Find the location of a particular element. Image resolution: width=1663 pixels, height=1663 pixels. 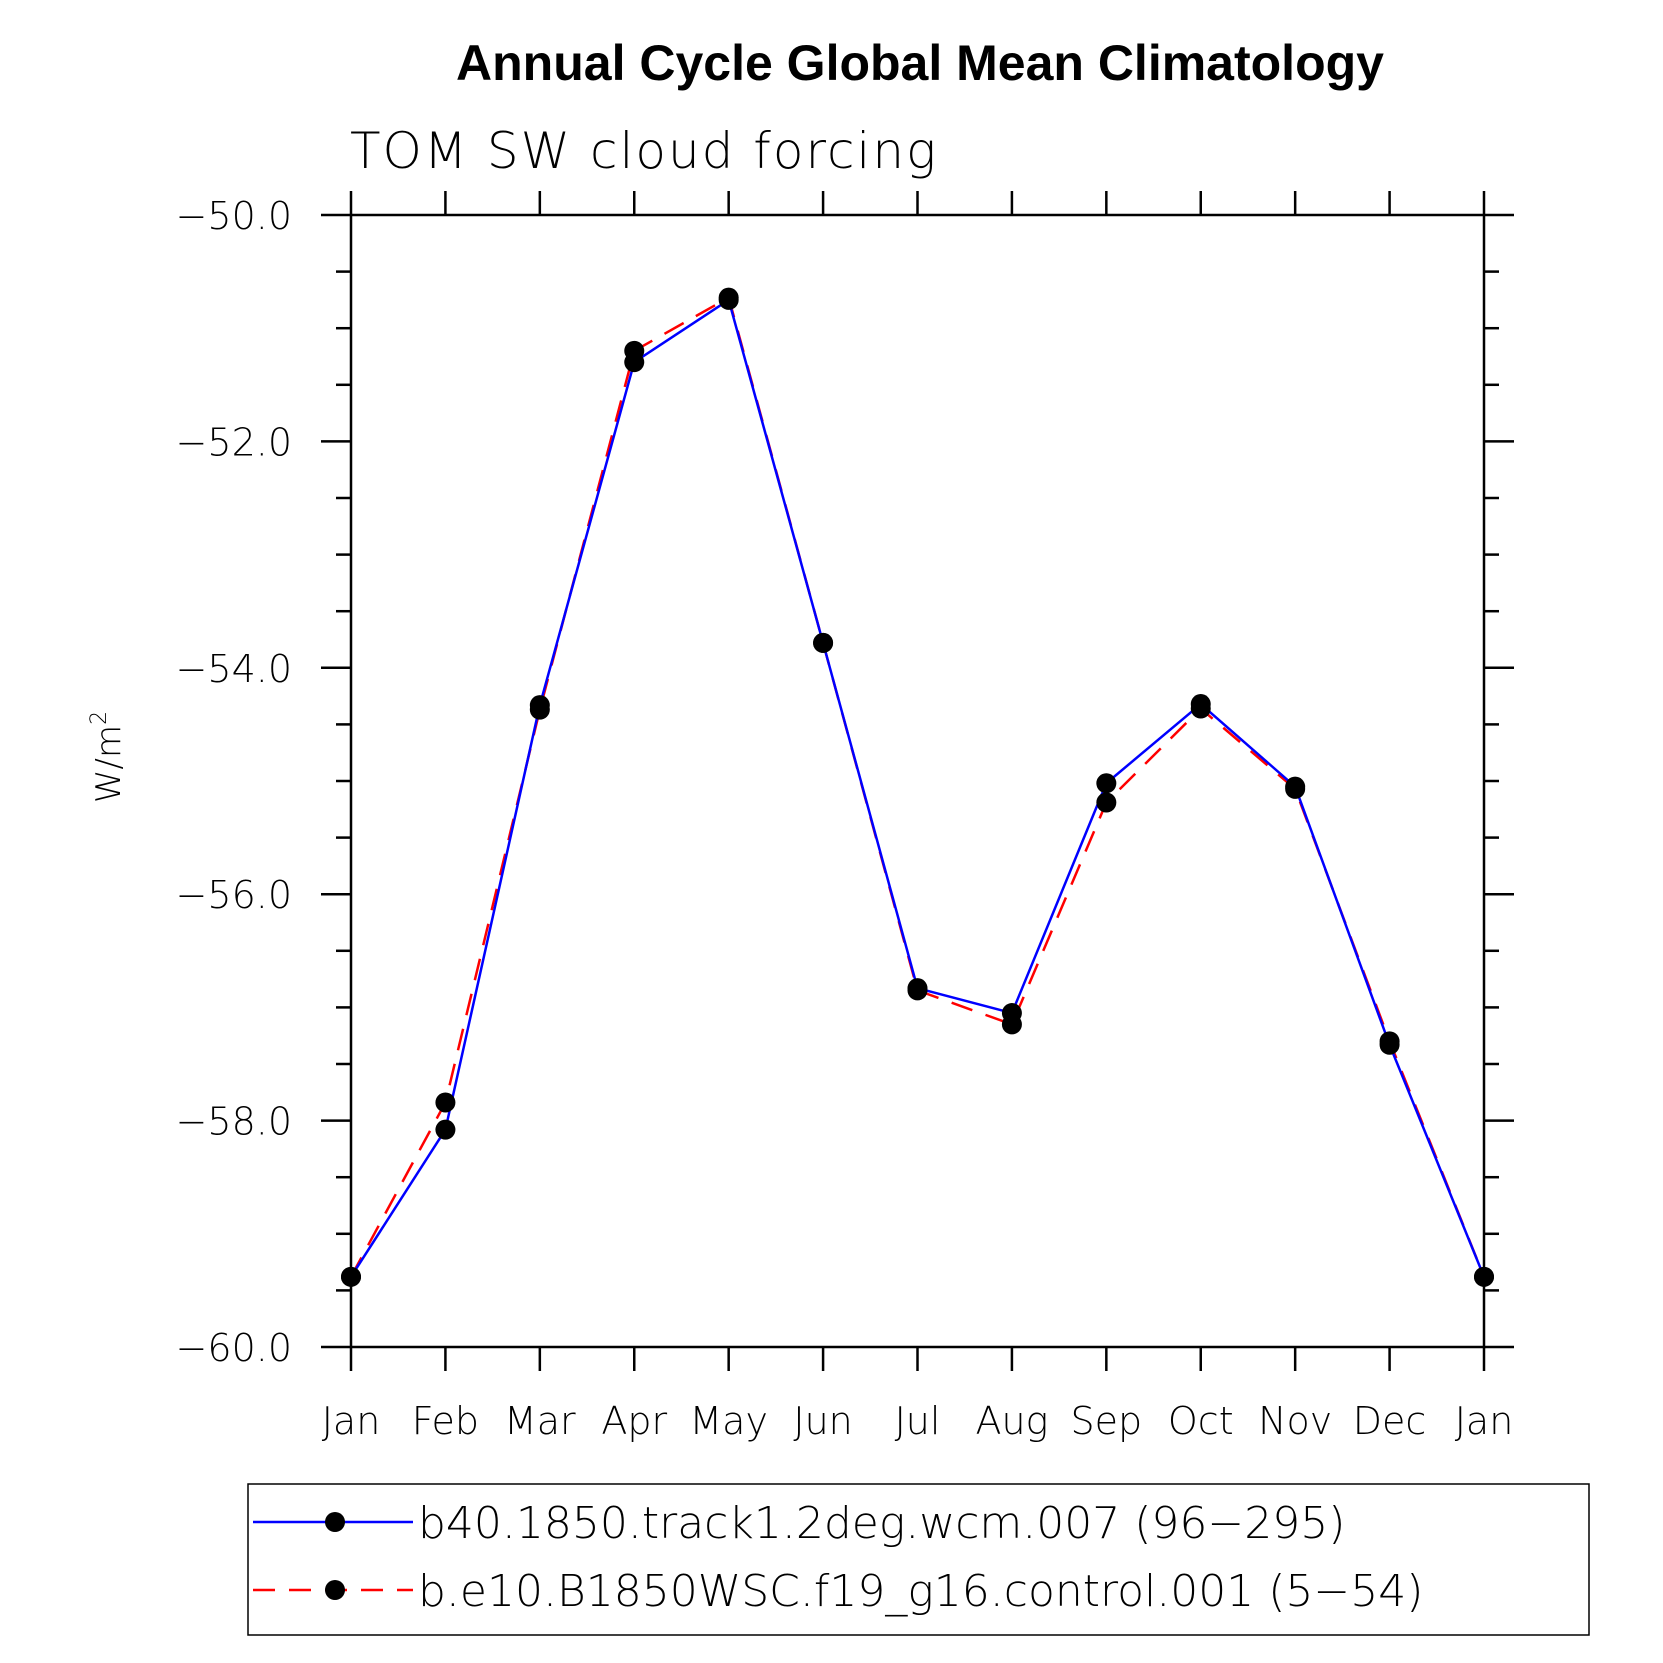

y-axis-label-sup: 2 is located at coordinates (99, 718).